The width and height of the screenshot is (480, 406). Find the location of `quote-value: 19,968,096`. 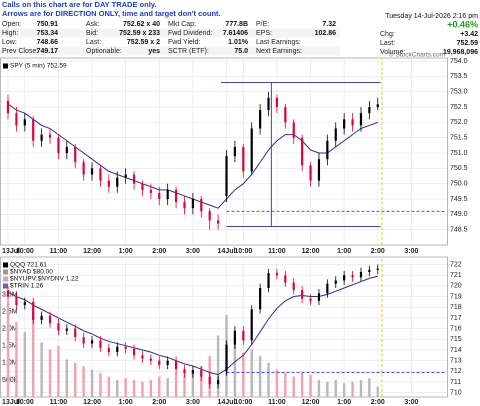

quote-value: 19,968,096 is located at coordinates (460, 52).